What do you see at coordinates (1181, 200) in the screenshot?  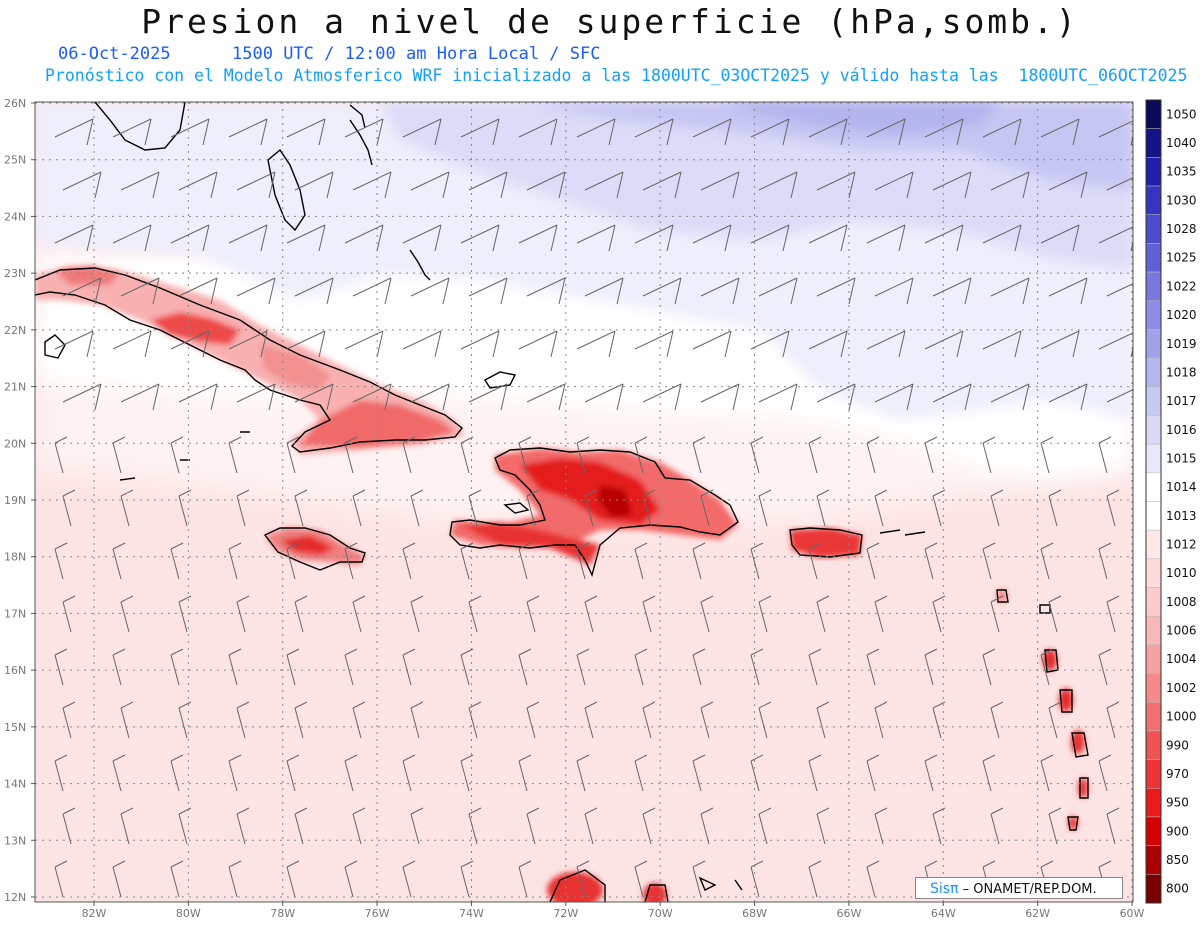 I see `colorbar-label: 1030` at bounding box center [1181, 200].